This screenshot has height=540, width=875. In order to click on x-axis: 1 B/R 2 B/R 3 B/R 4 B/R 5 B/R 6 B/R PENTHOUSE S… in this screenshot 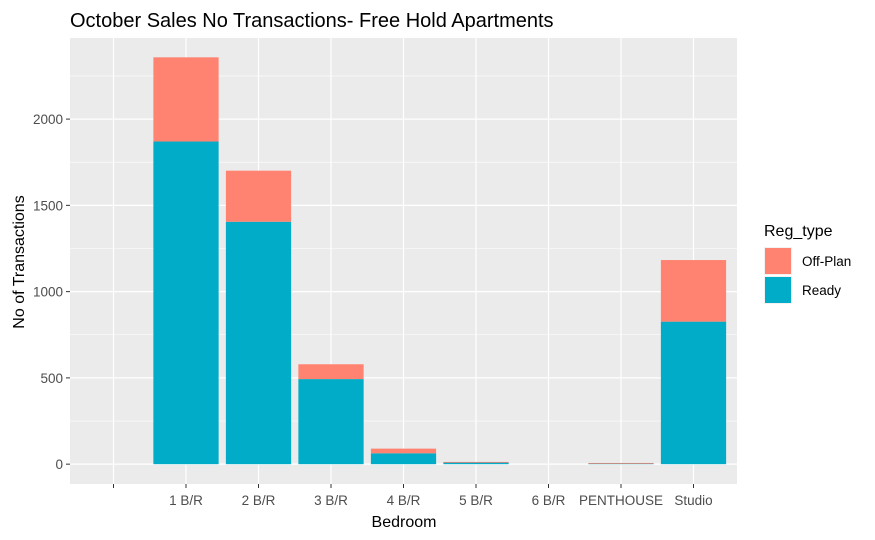, I will do `click(413, 496)`.